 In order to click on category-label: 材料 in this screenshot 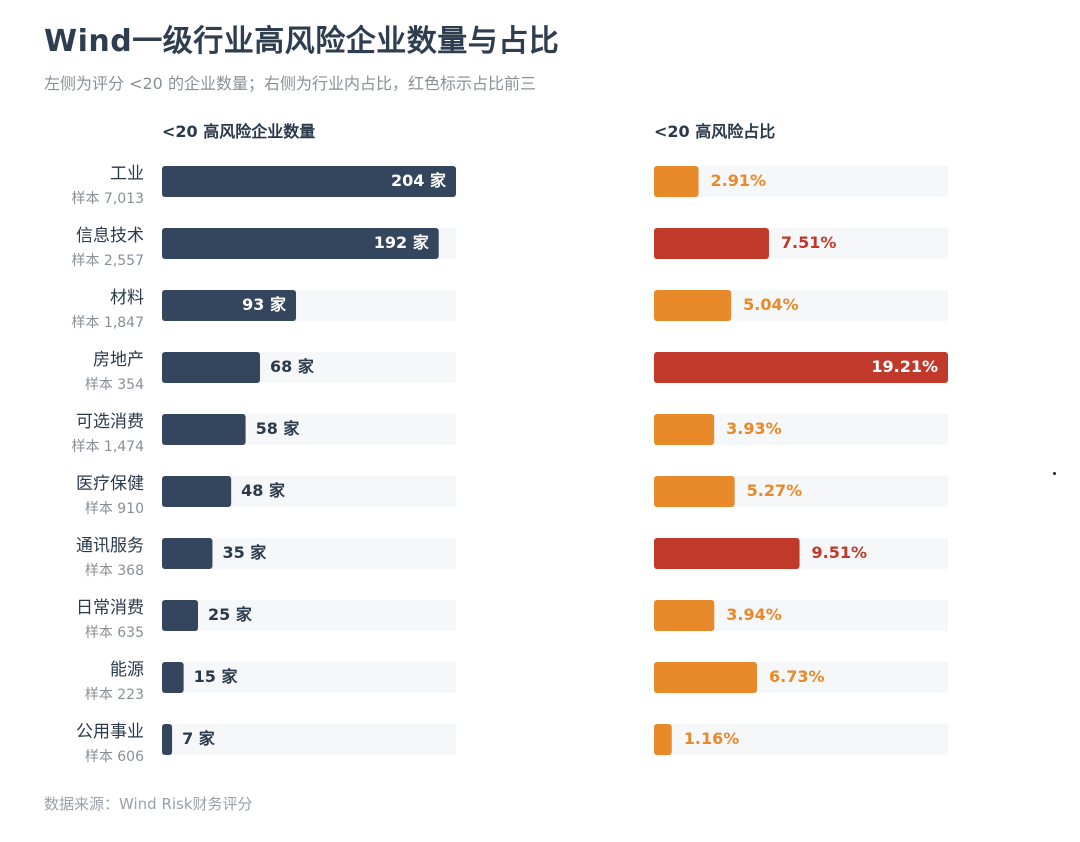, I will do `click(127, 298)`.